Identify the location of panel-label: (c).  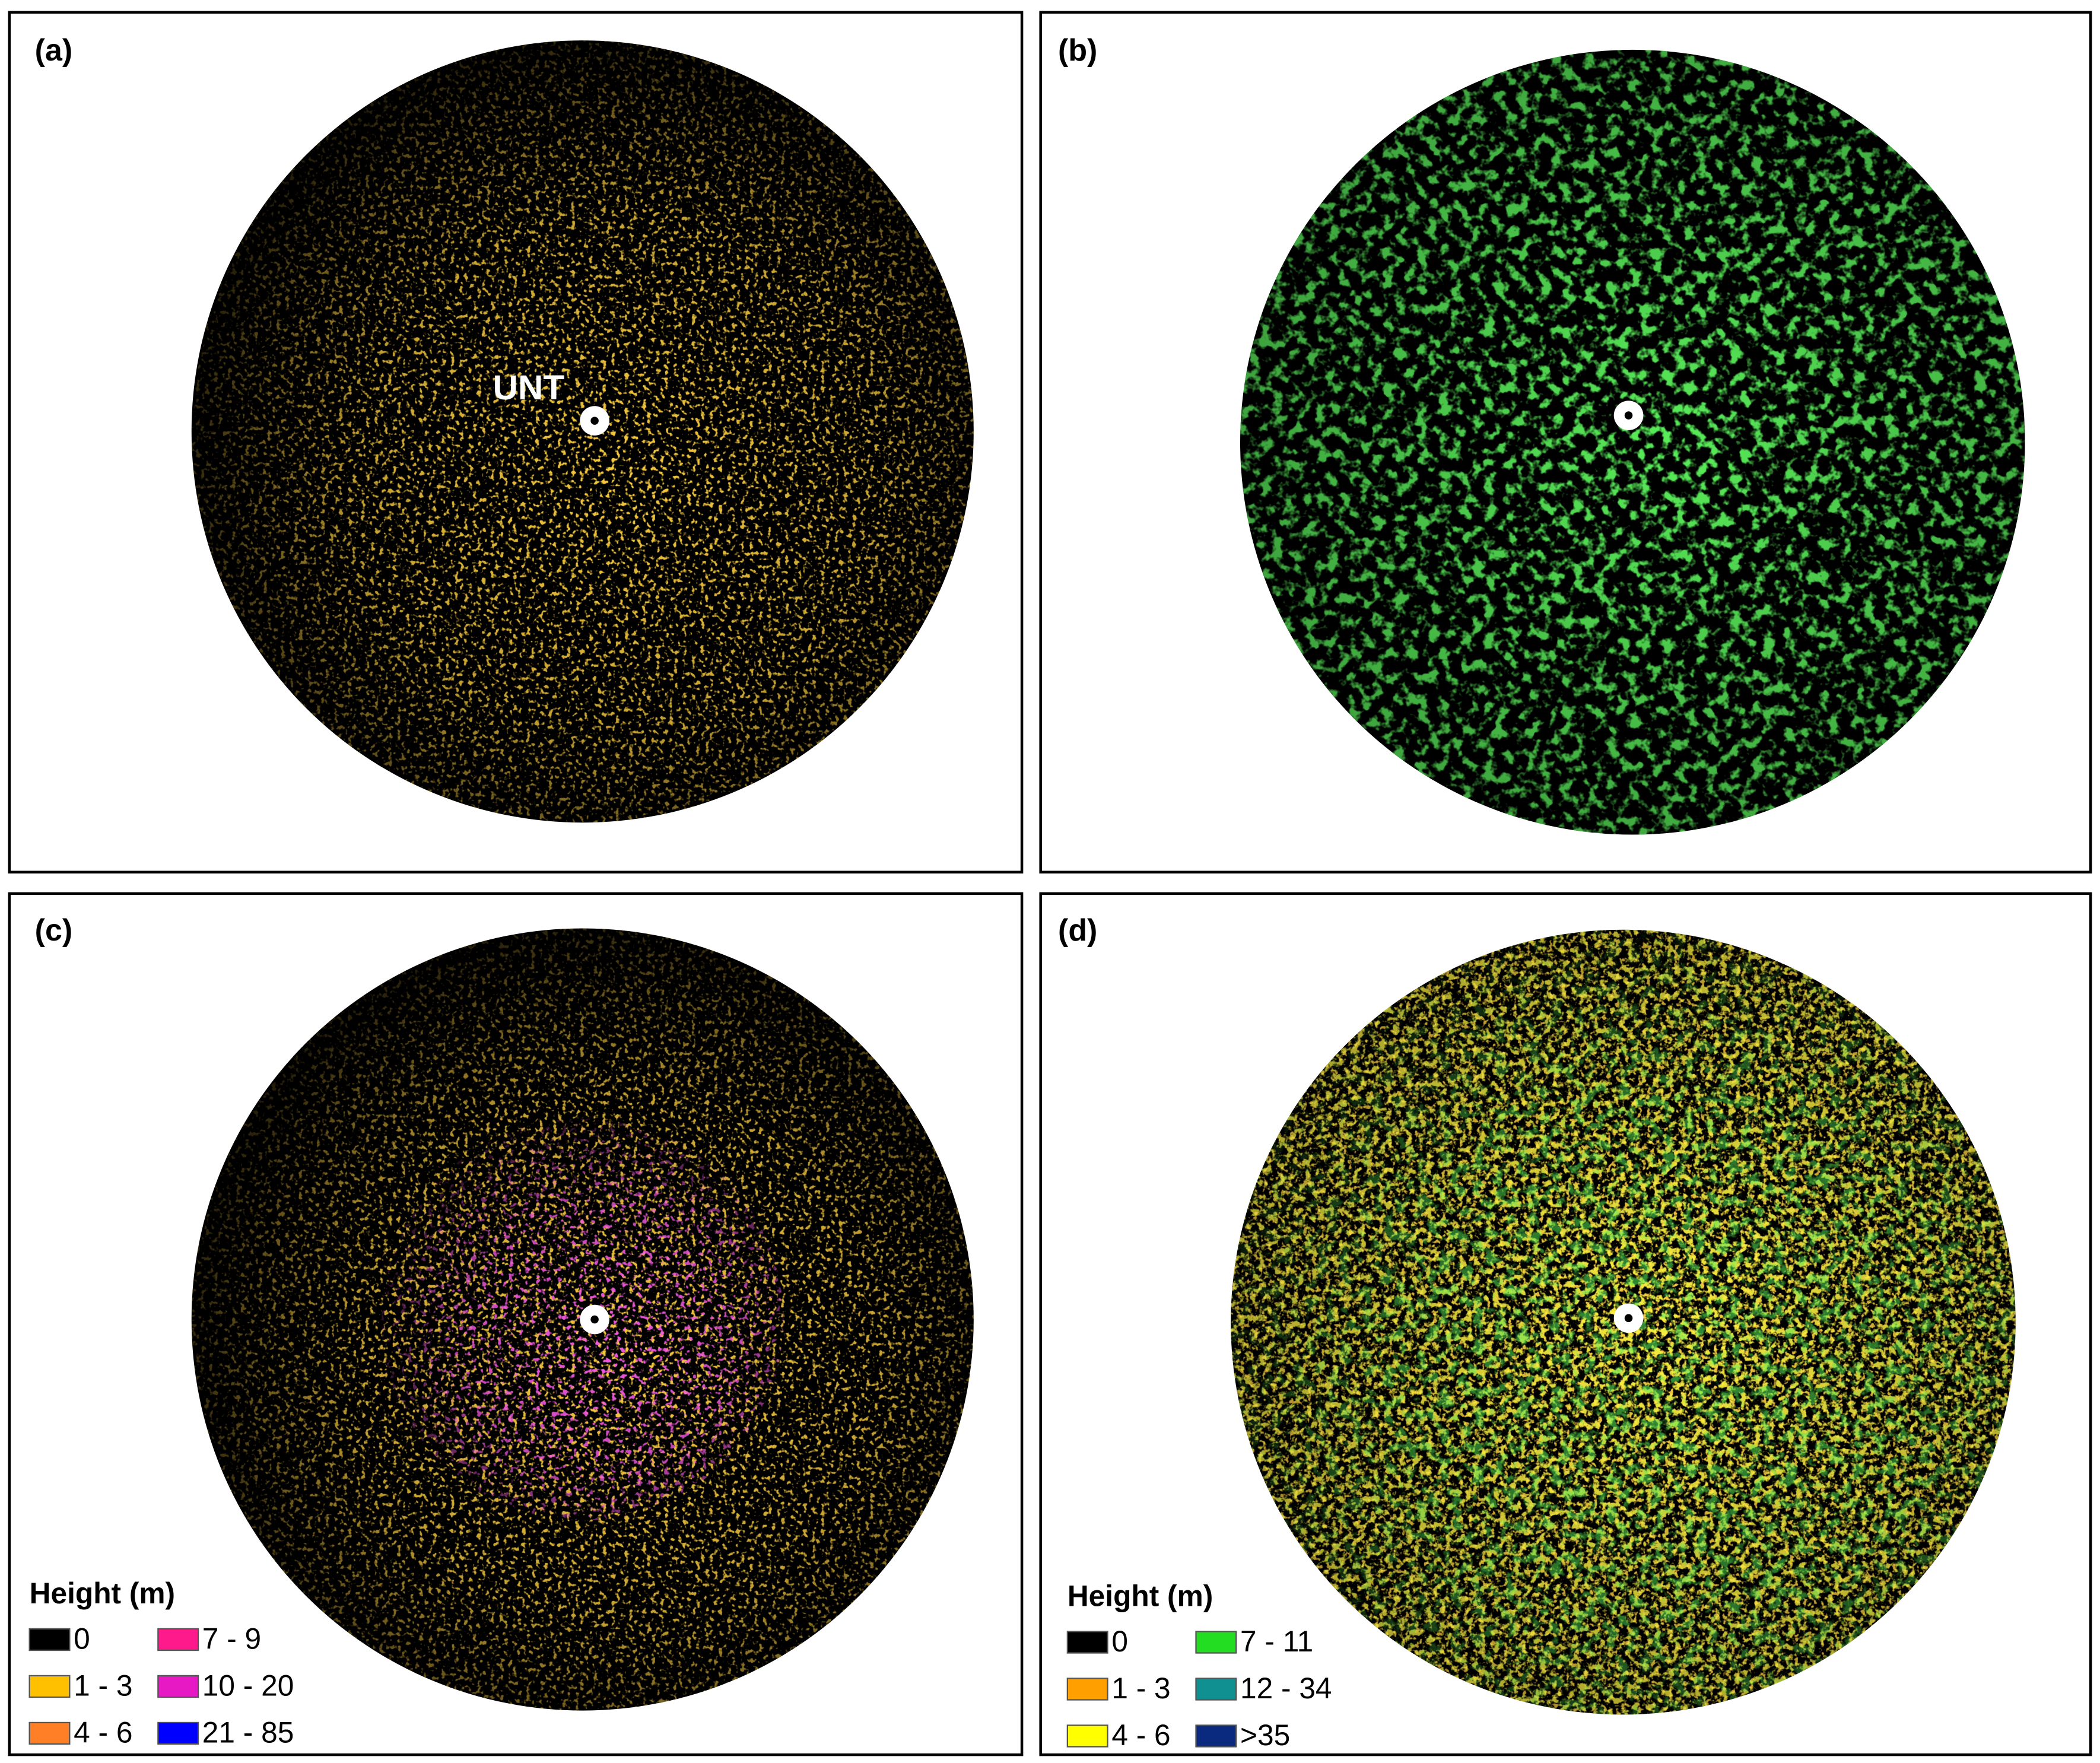
(54, 930).